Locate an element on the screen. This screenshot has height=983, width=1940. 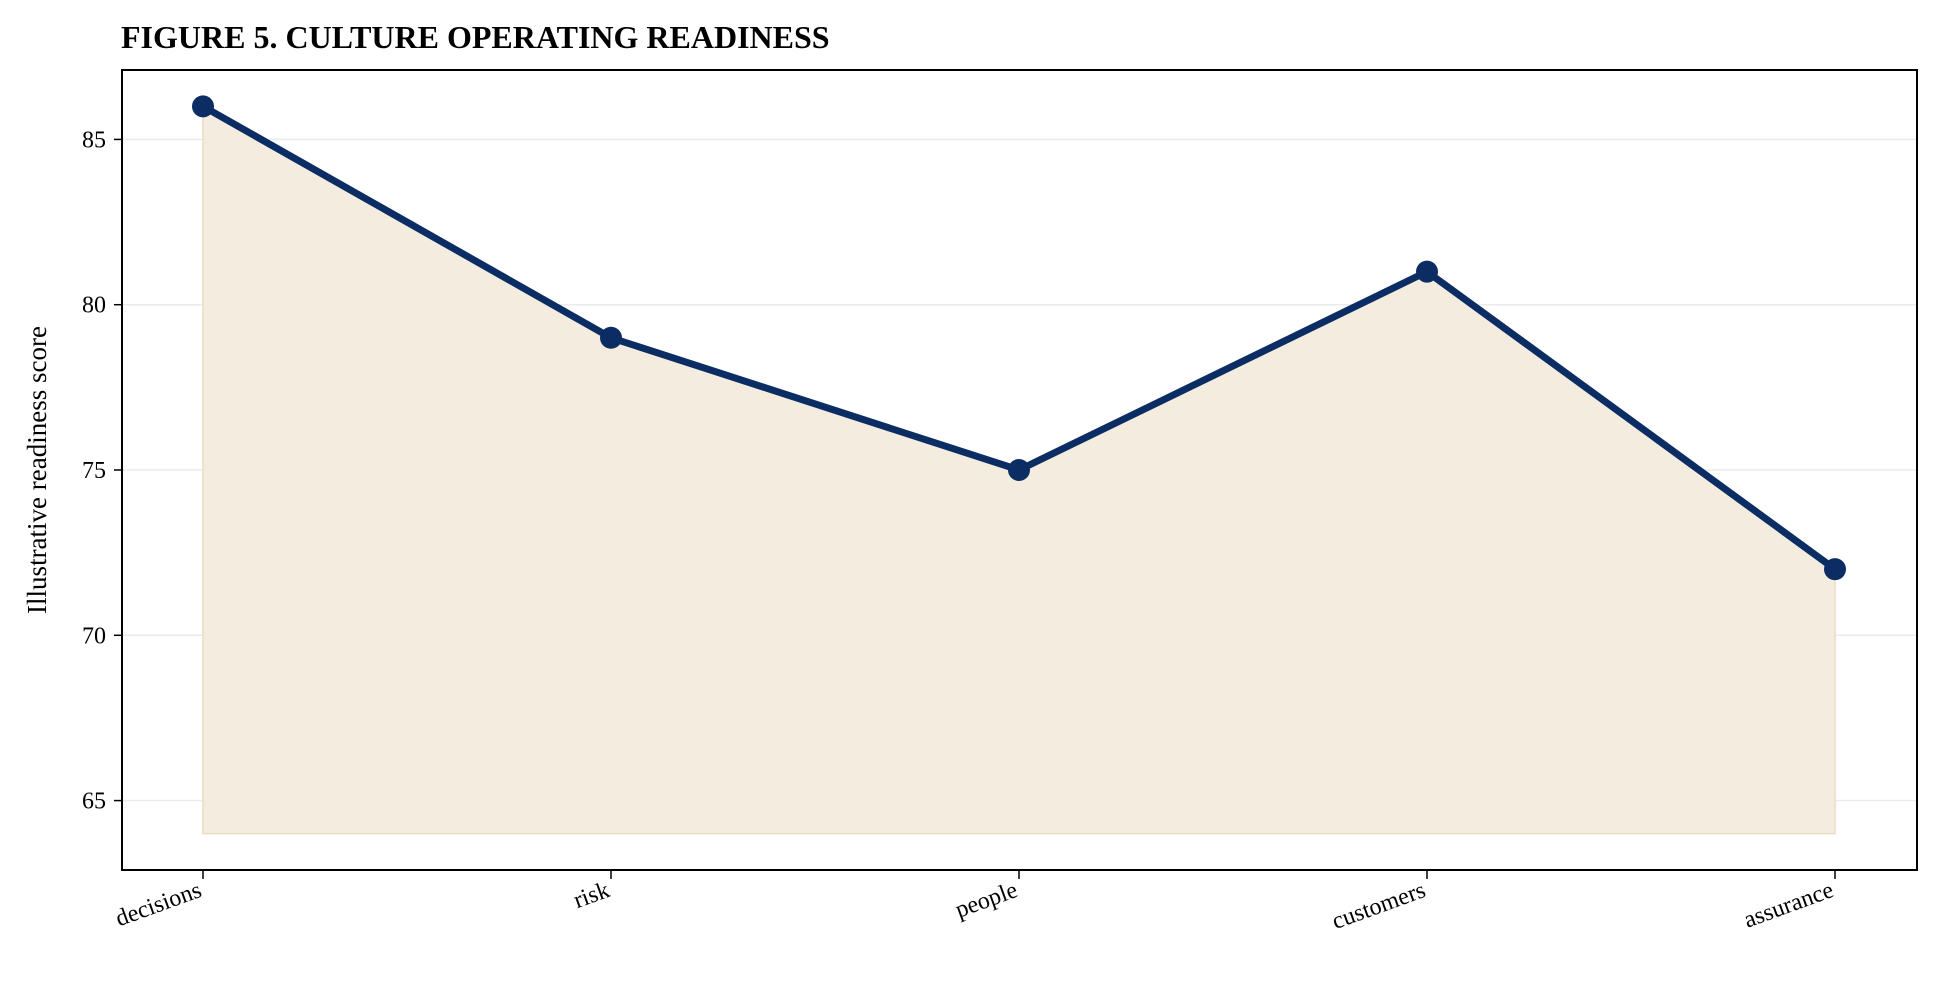
data-point-risk is located at coordinates (611, 337).